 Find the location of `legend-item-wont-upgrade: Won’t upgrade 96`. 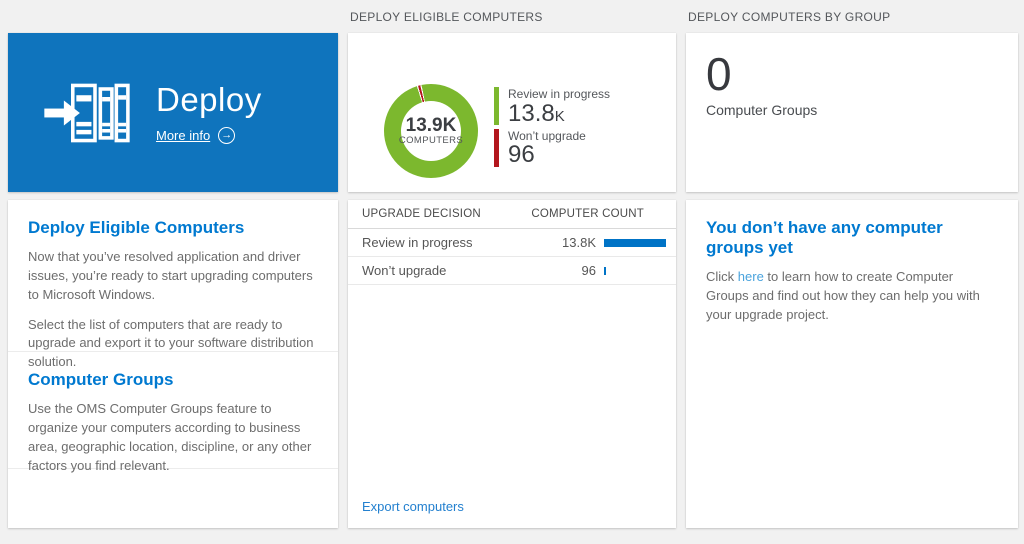

legend-item-wont-upgrade: Won’t upgrade 96 is located at coordinates (552, 148).